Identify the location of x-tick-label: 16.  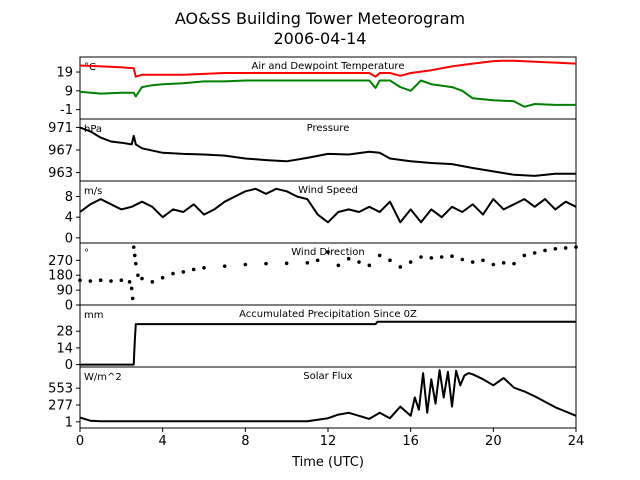
(410, 441).